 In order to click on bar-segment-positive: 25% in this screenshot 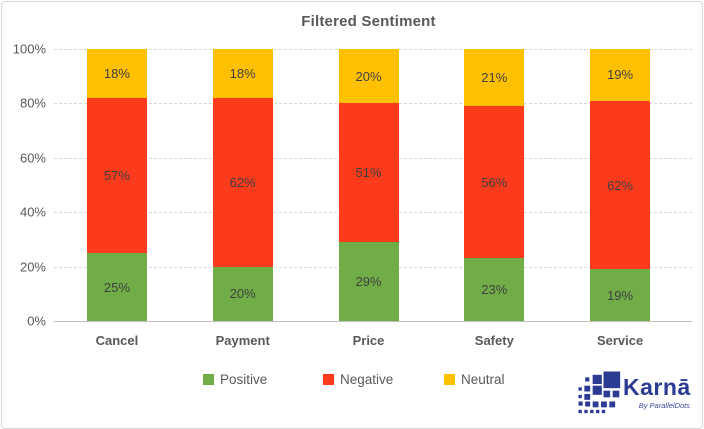, I will do `click(116, 287)`.